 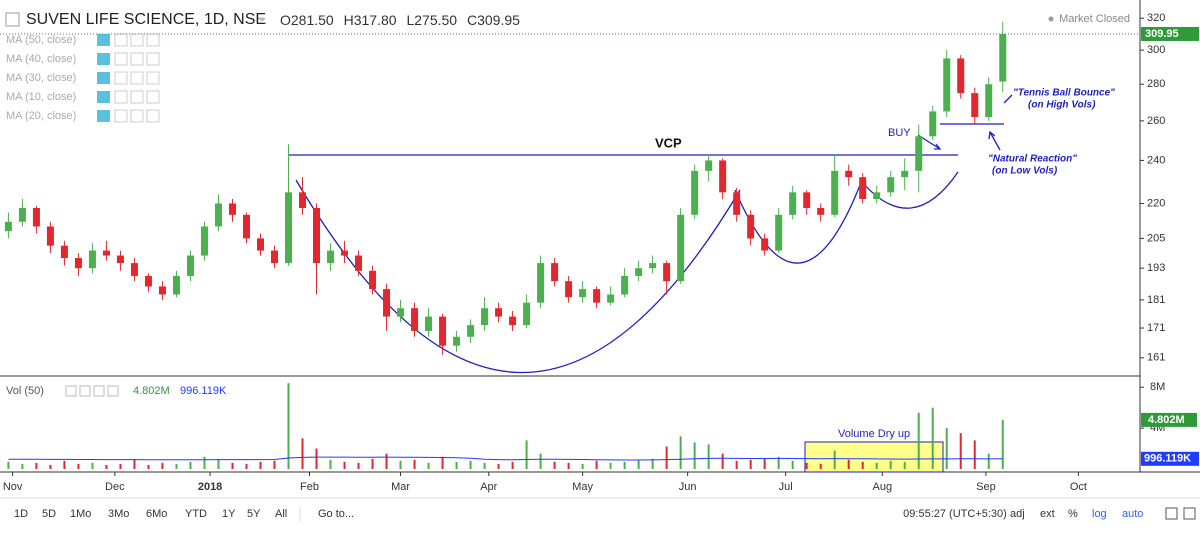 I want to click on range-button: 5Y, so click(x=254, y=514).